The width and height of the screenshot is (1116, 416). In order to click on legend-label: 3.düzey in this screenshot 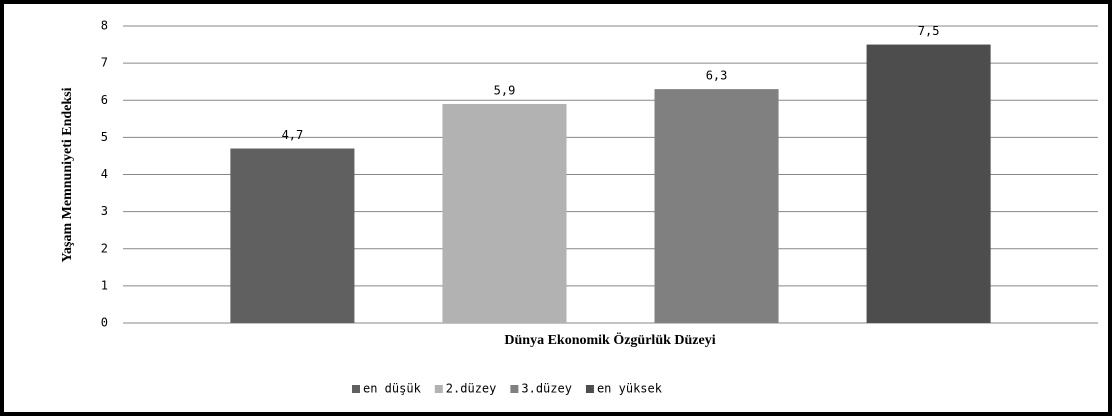, I will do `click(546, 389)`.